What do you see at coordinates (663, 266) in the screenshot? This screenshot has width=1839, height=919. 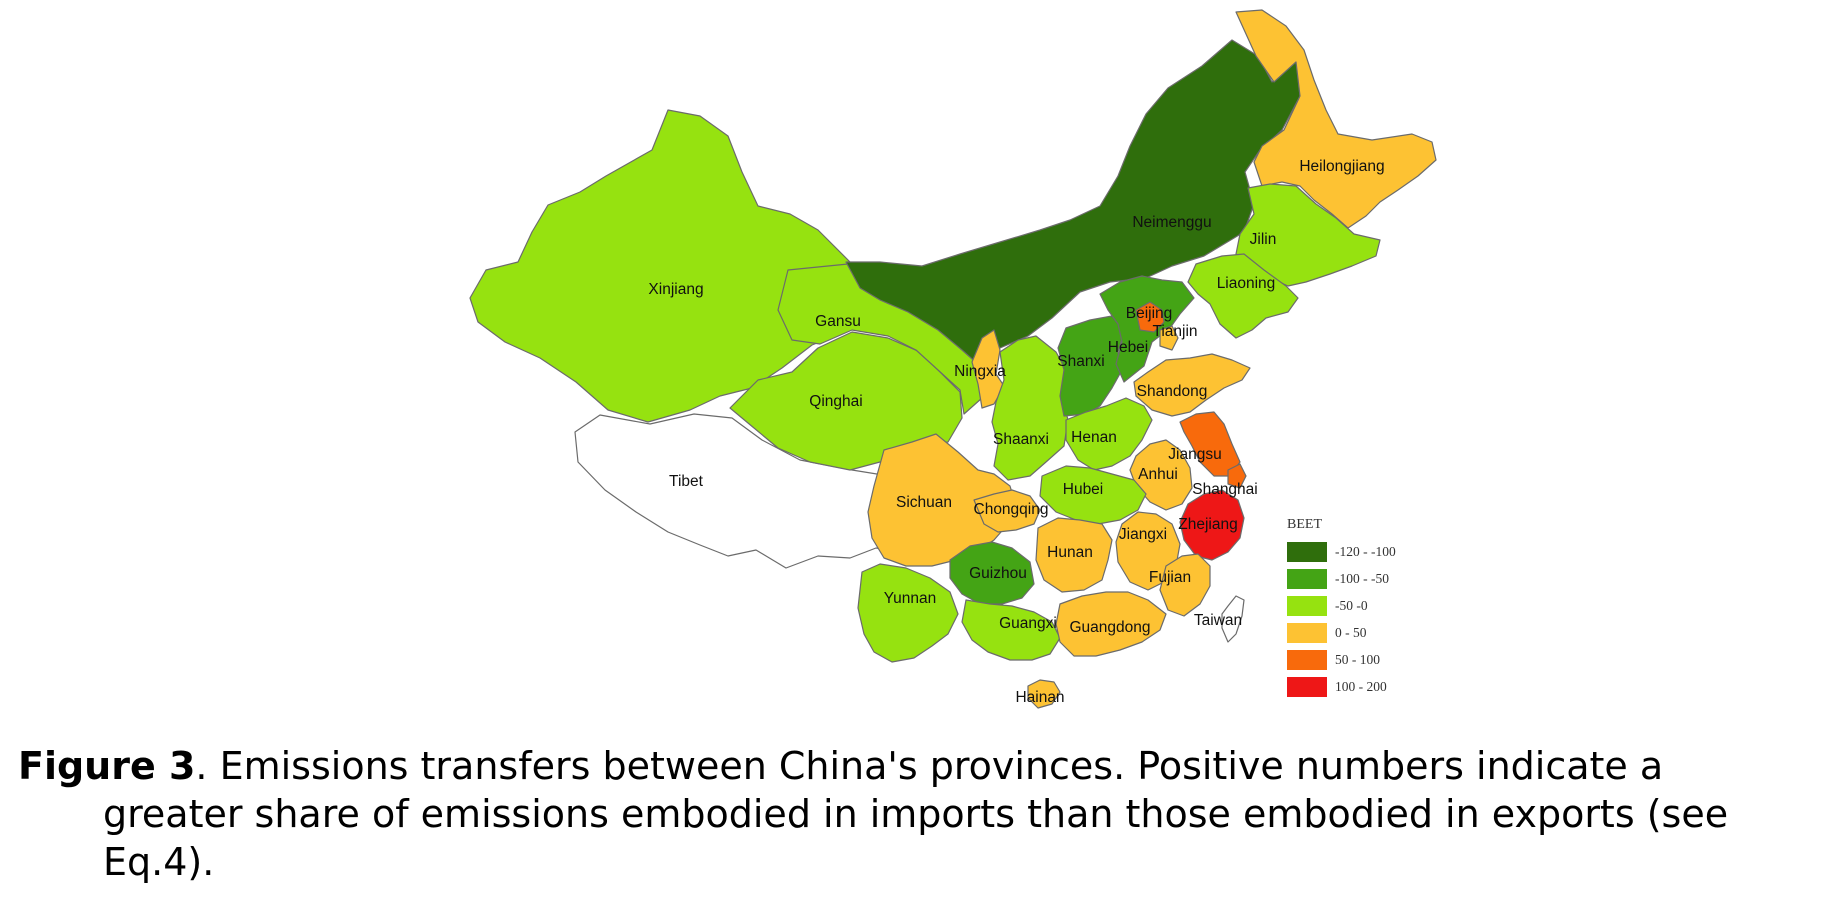 I see `province-xinjiang` at bounding box center [663, 266].